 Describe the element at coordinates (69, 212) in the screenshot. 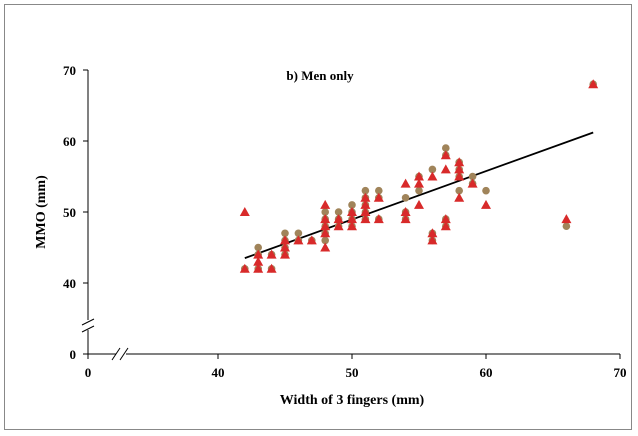

I see `y-tick-label: 50` at that location.